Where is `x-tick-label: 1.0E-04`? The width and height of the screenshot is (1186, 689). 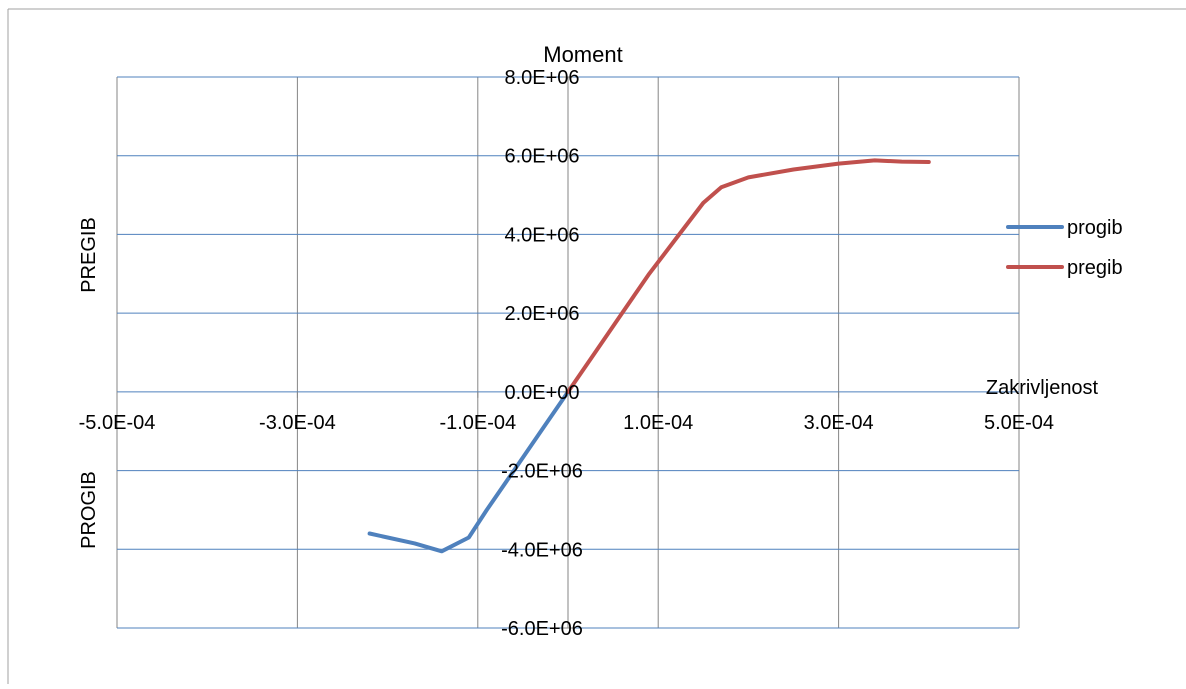 x-tick-label: 1.0E-04 is located at coordinates (658, 423).